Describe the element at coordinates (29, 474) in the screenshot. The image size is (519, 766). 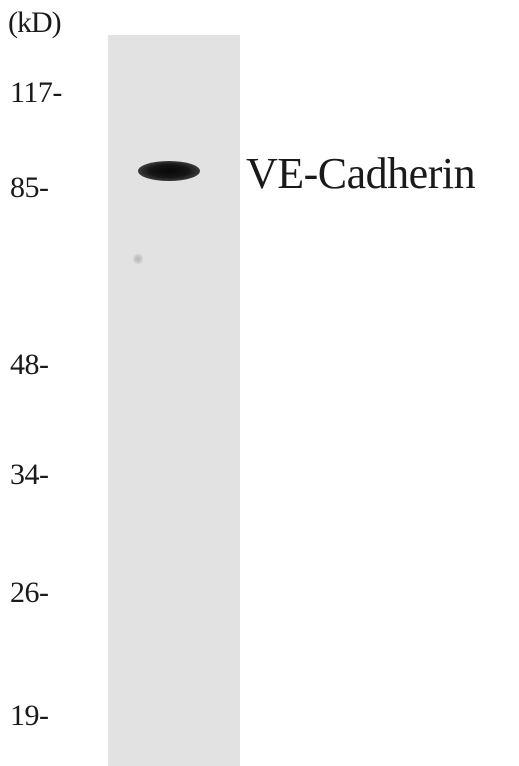
I see `marker-34: 34-` at that location.